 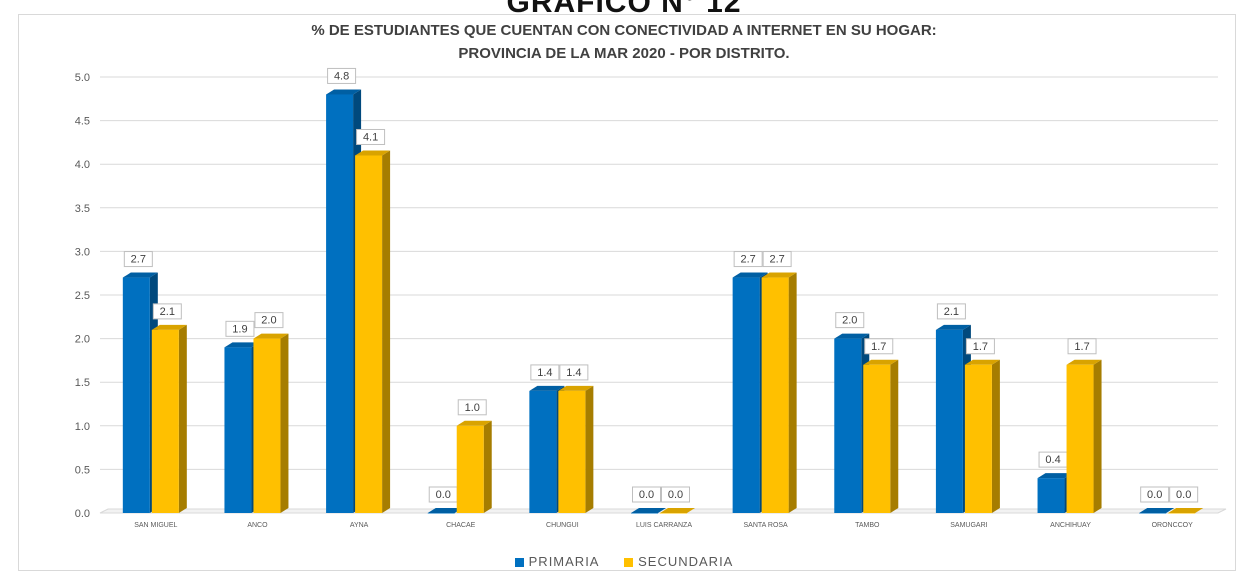 What do you see at coordinates (629, 563) in the screenshot?
I see `legend-swatch-secundaria` at bounding box center [629, 563].